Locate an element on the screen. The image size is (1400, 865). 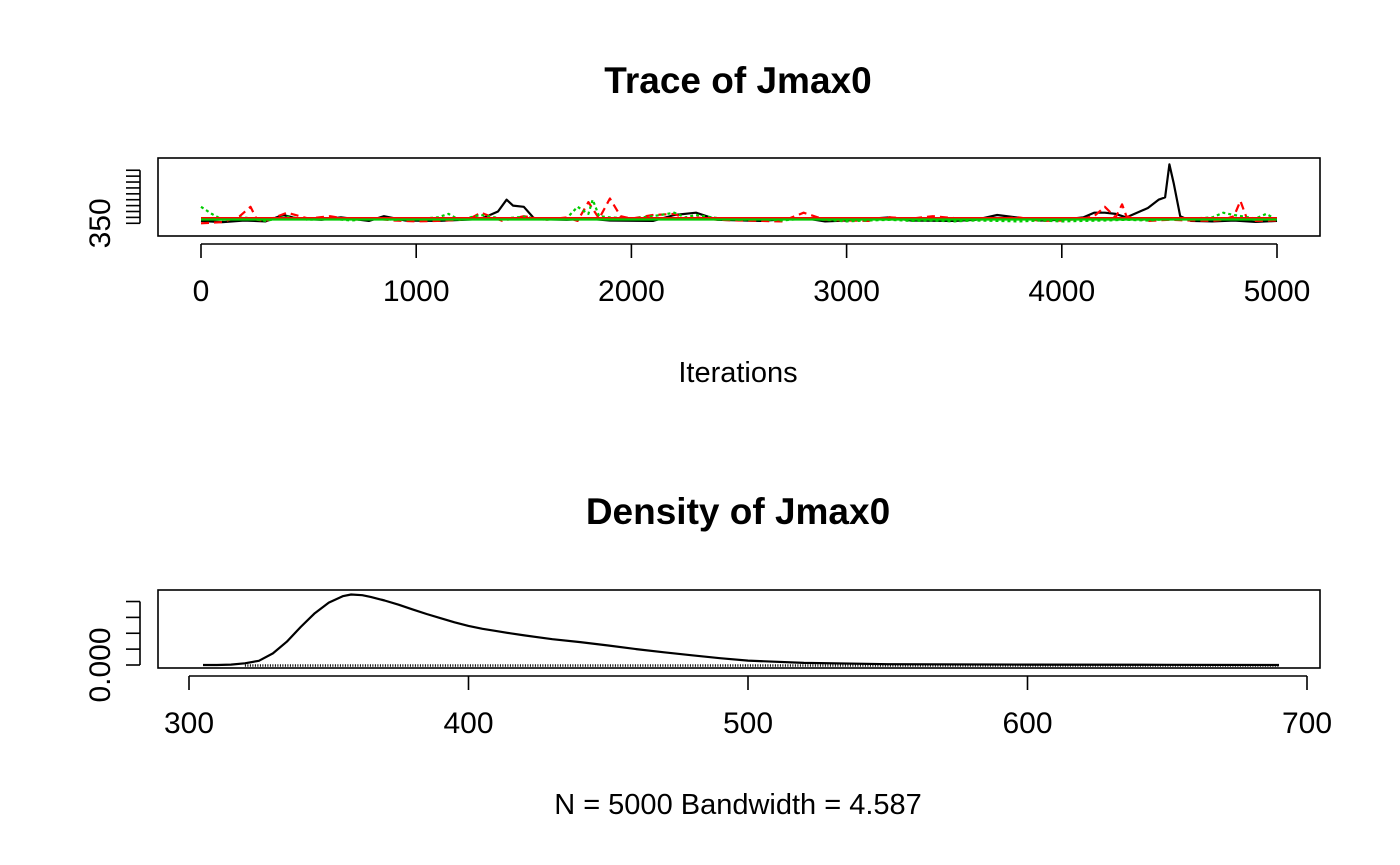
density-plot-title: Density of Jmax0 is located at coordinates (738, 511).